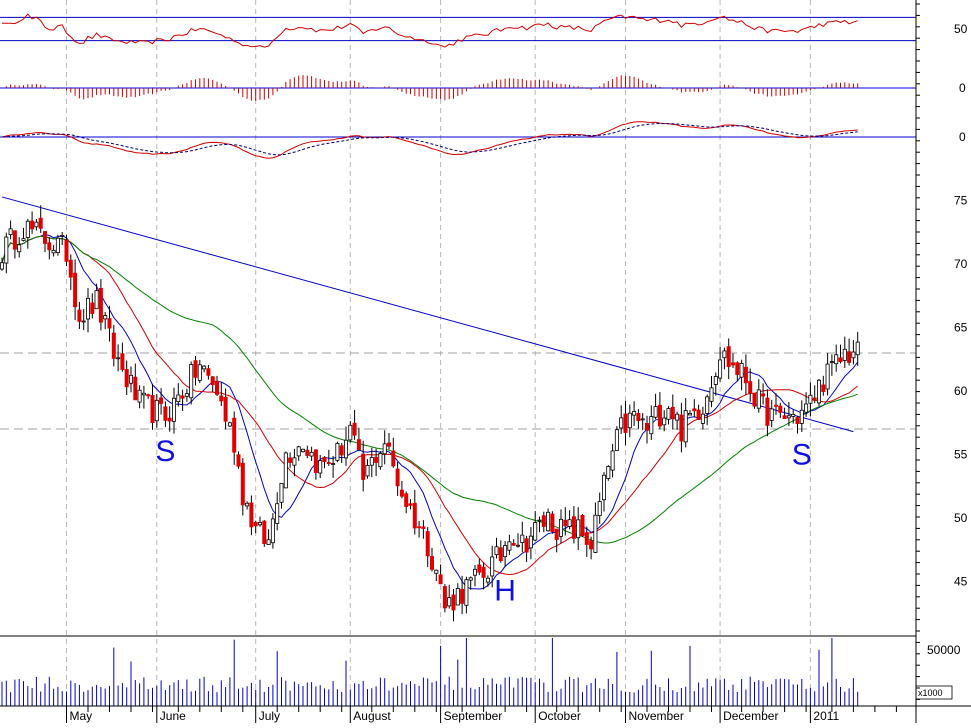 This screenshot has height=728, width=971. What do you see at coordinates (473, 716) in the screenshot?
I see `month-label: September` at bounding box center [473, 716].